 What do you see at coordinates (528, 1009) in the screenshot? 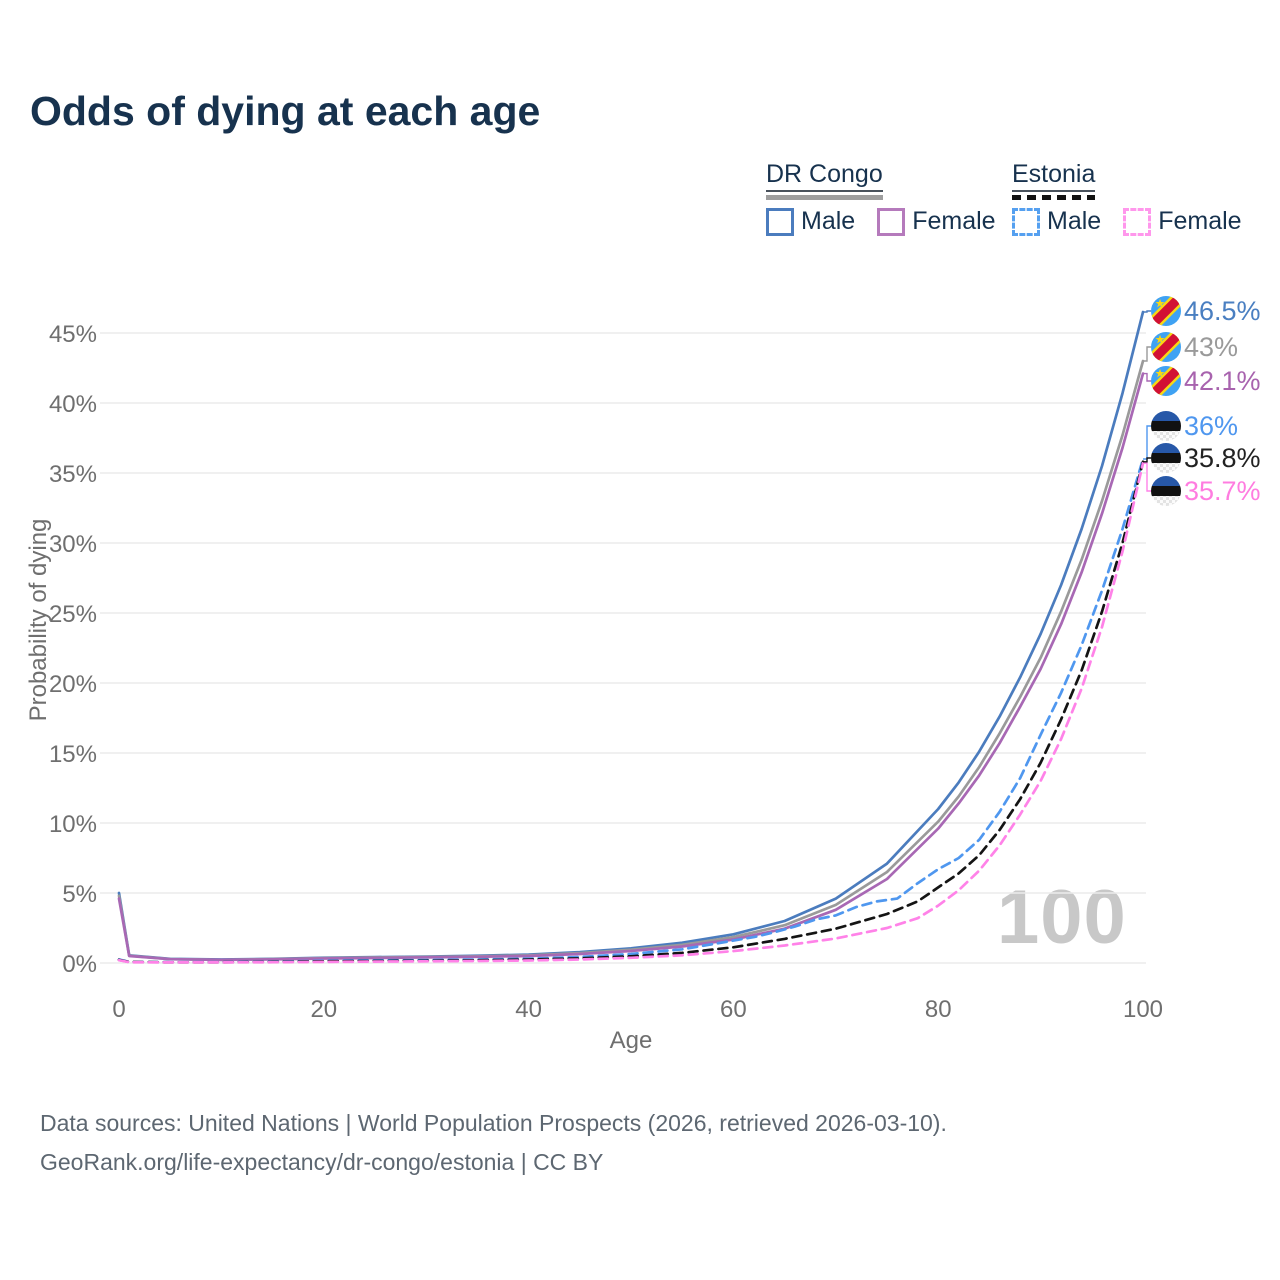
I see `x-tick-label: 40` at bounding box center [528, 1009].